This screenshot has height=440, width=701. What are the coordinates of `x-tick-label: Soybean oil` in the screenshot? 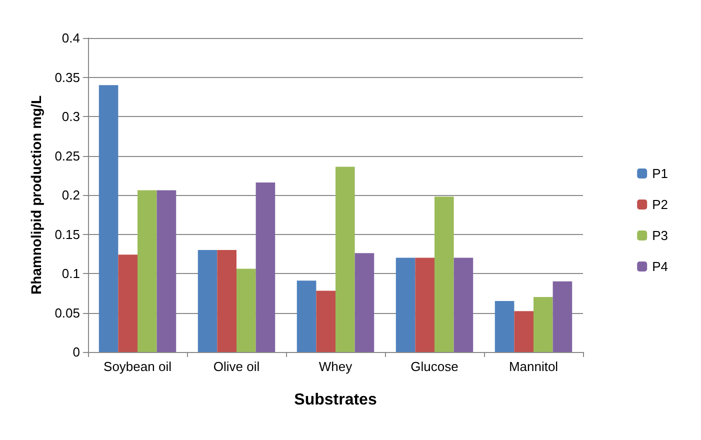 It's located at (138, 366).